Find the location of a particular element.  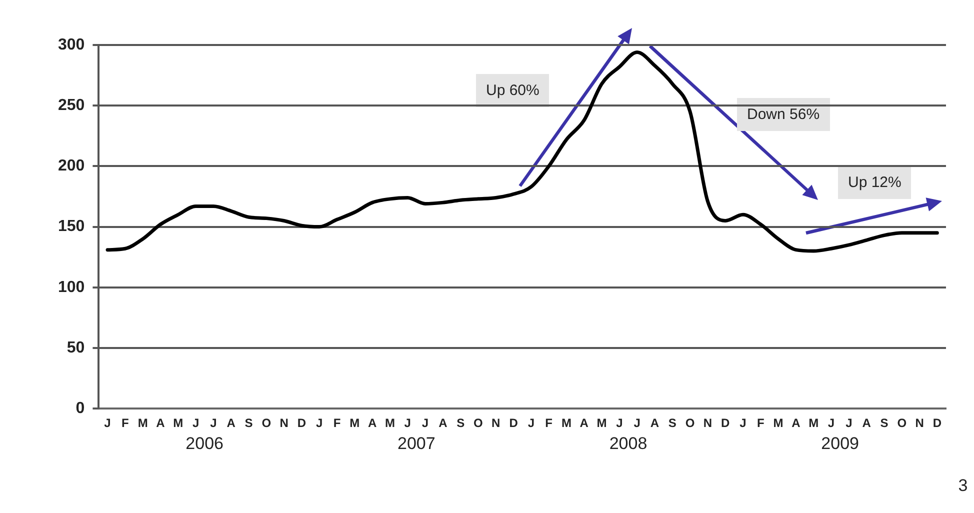

text: 2006 is located at coordinates (205, 444).